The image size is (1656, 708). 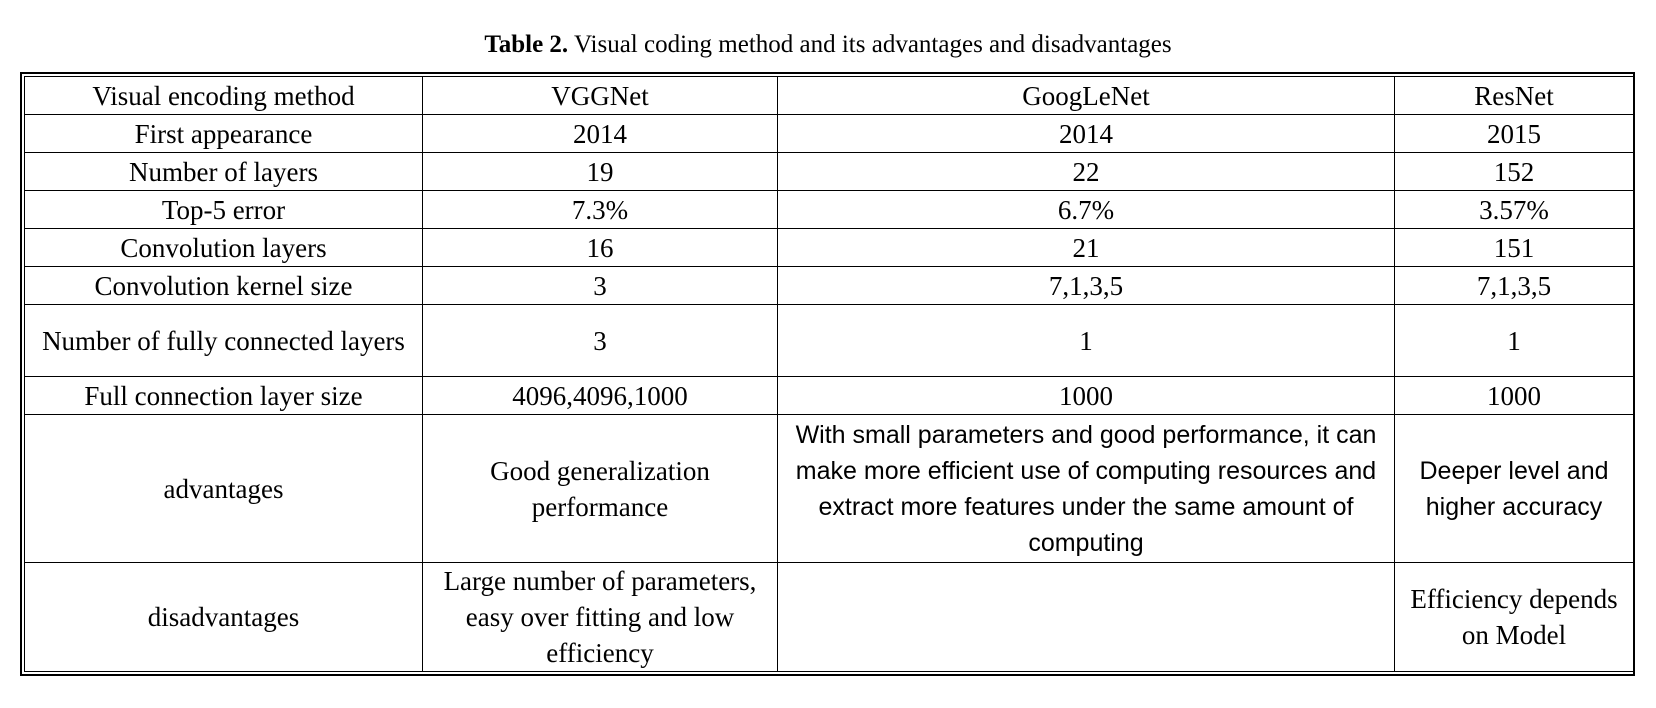 I want to click on table-row: Number of fully connected layers 3 1 1, so click(x=829, y=340).